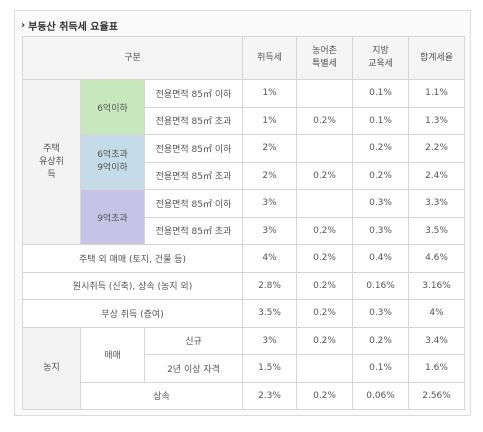 This screenshot has height=432, width=483. I want to click on total-cell: 3.5%, so click(437, 230).